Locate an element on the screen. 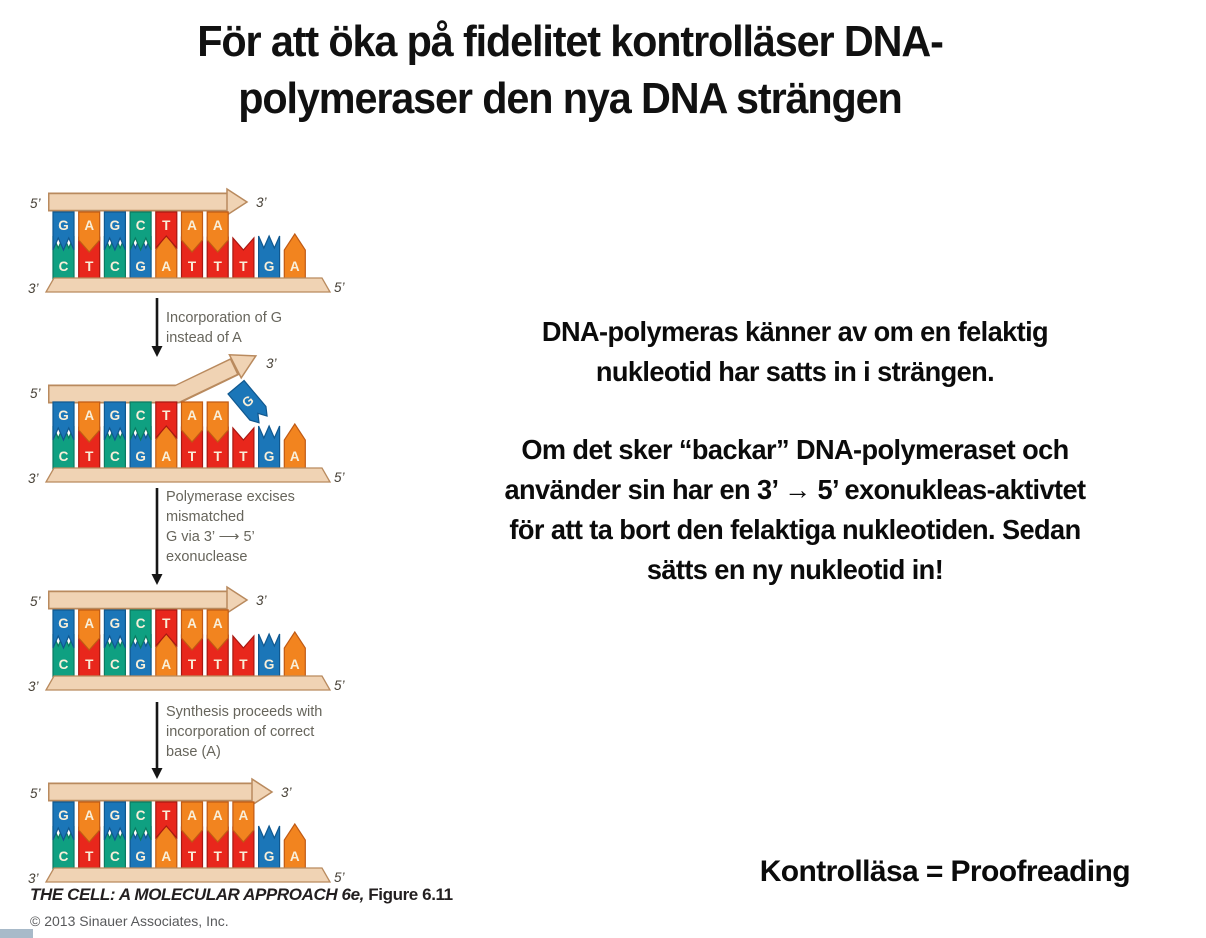  copyright-line: © 2013 Sinauer Associates, Inc. is located at coordinates (129, 921).